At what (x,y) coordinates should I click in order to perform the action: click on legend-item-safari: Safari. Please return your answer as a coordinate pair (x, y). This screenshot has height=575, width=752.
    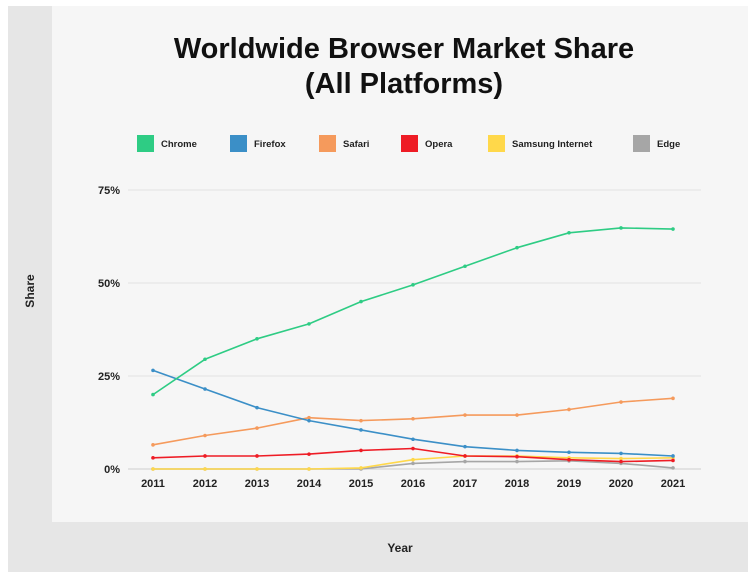
    Looking at the image, I should click on (344, 143).